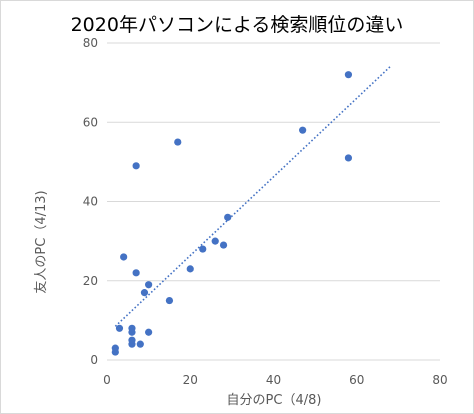 Image resolution: width=474 pixels, height=414 pixels. I want to click on y-tick-label: 0, so click(94, 360).